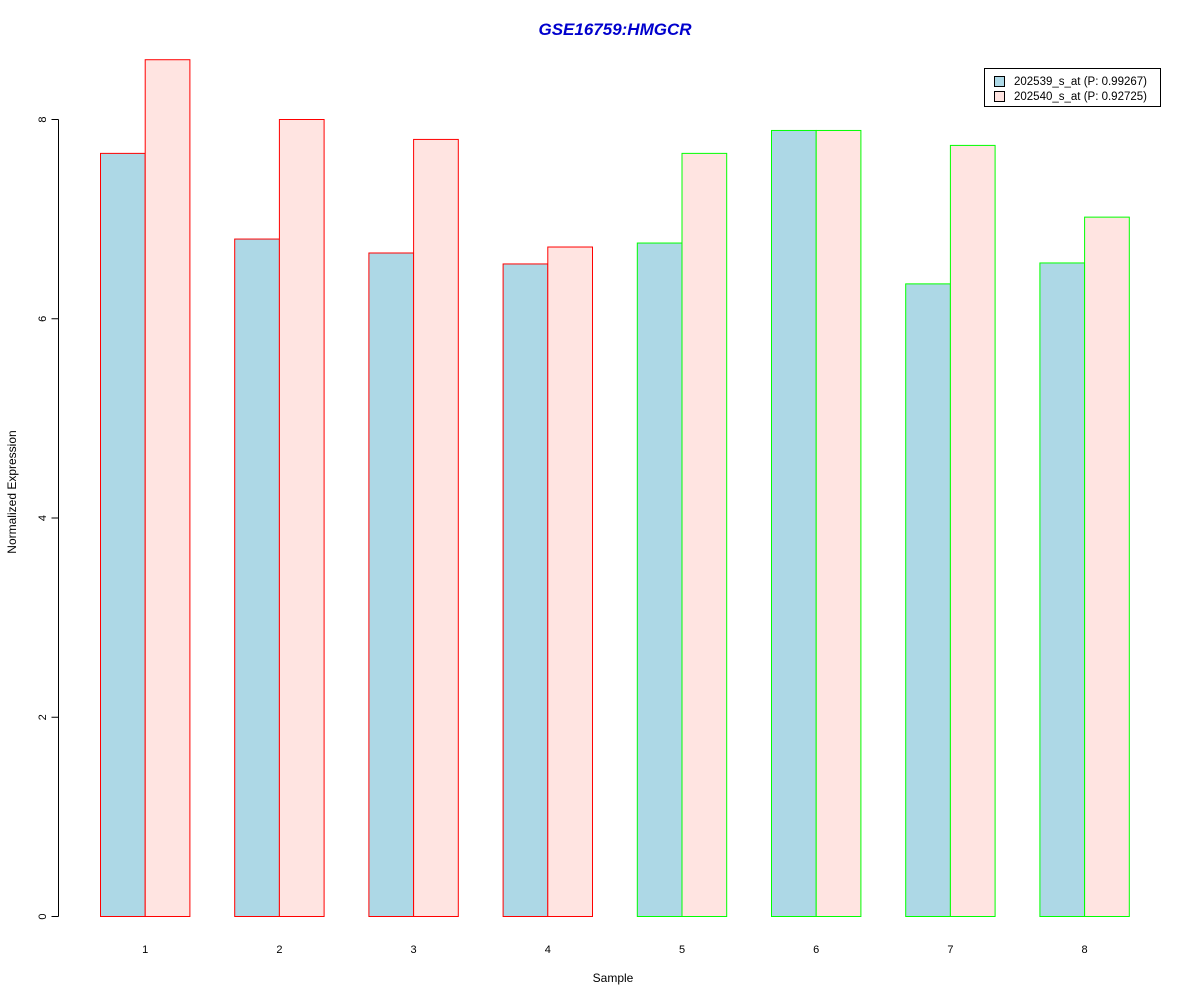 This screenshot has height=1000, width=1200. What do you see at coordinates (615, 950) in the screenshot?
I see `x-axis-tick-labels: 1 2 3 4 5 6 7 8` at bounding box center [615, 950].